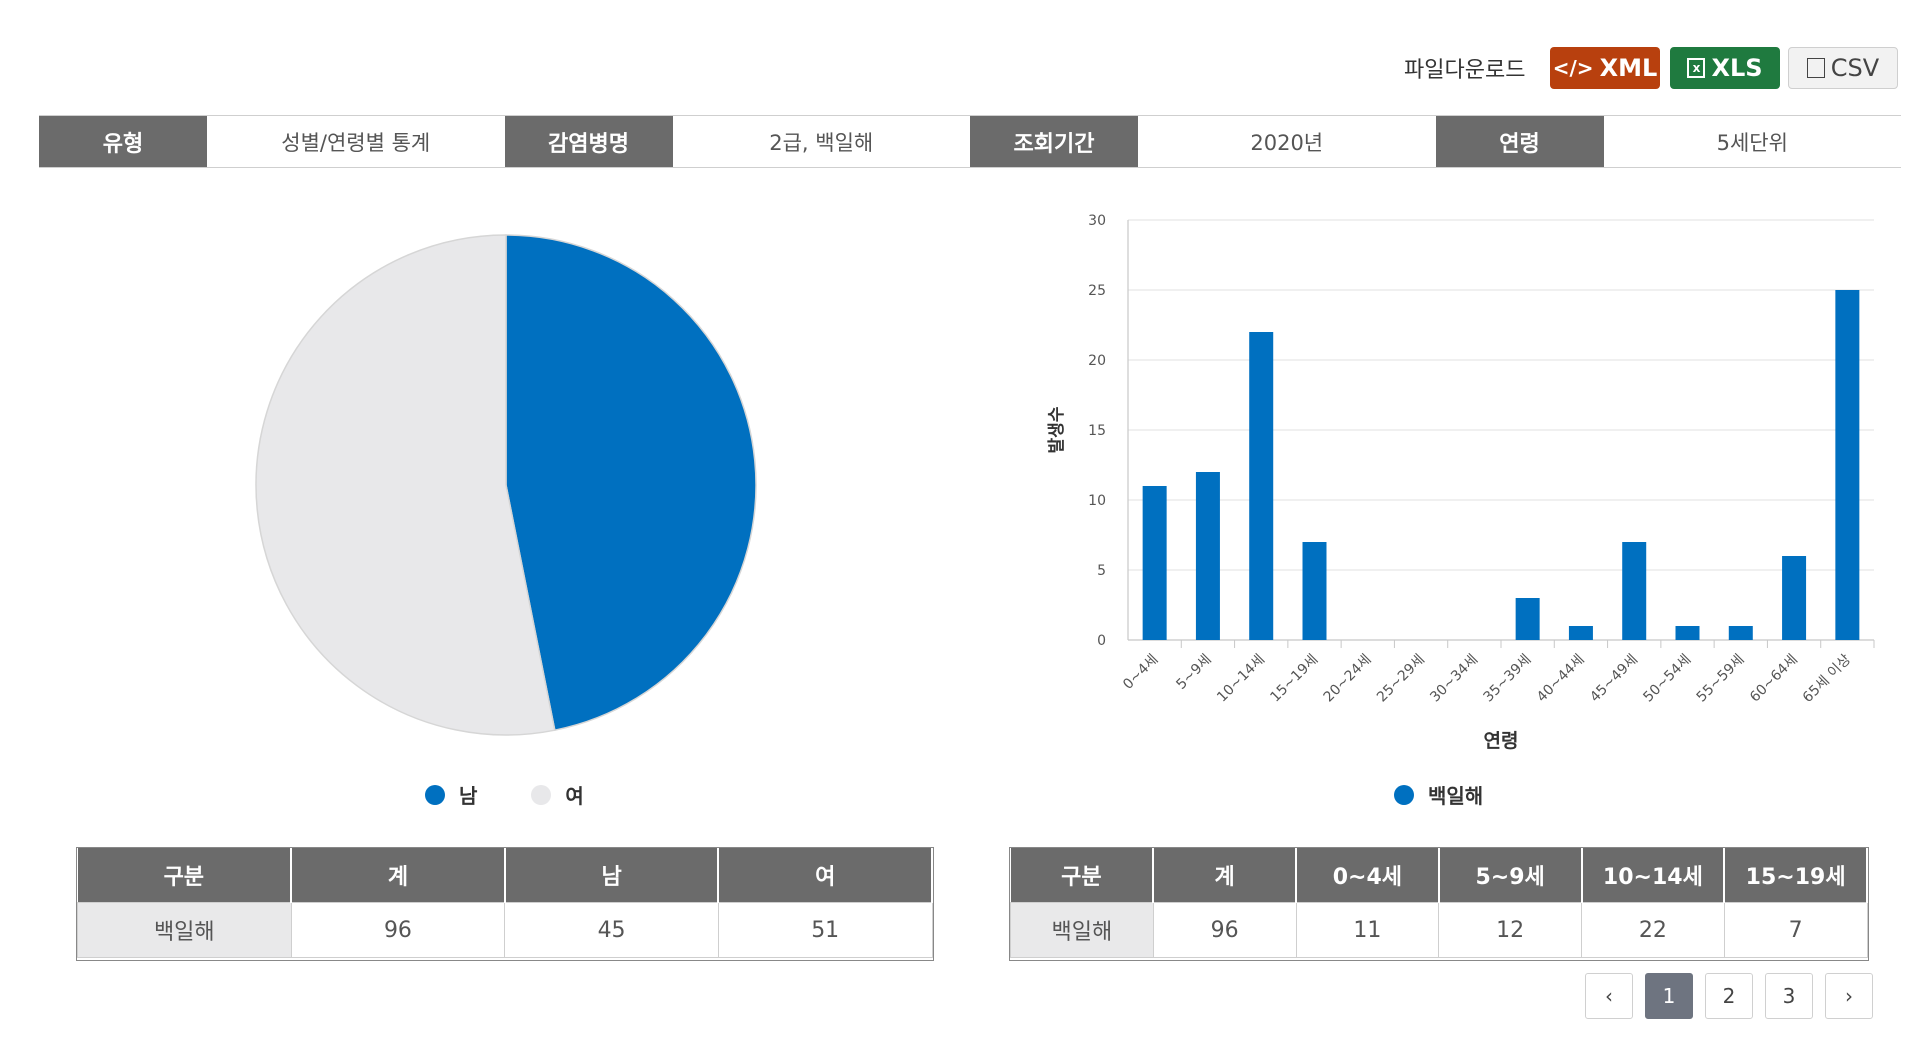 The image size is (1913, 1039). What do you see at coordinates (825, 875) in the screenshot?
I see `col-header: 여` at bounding box center [825, 875].